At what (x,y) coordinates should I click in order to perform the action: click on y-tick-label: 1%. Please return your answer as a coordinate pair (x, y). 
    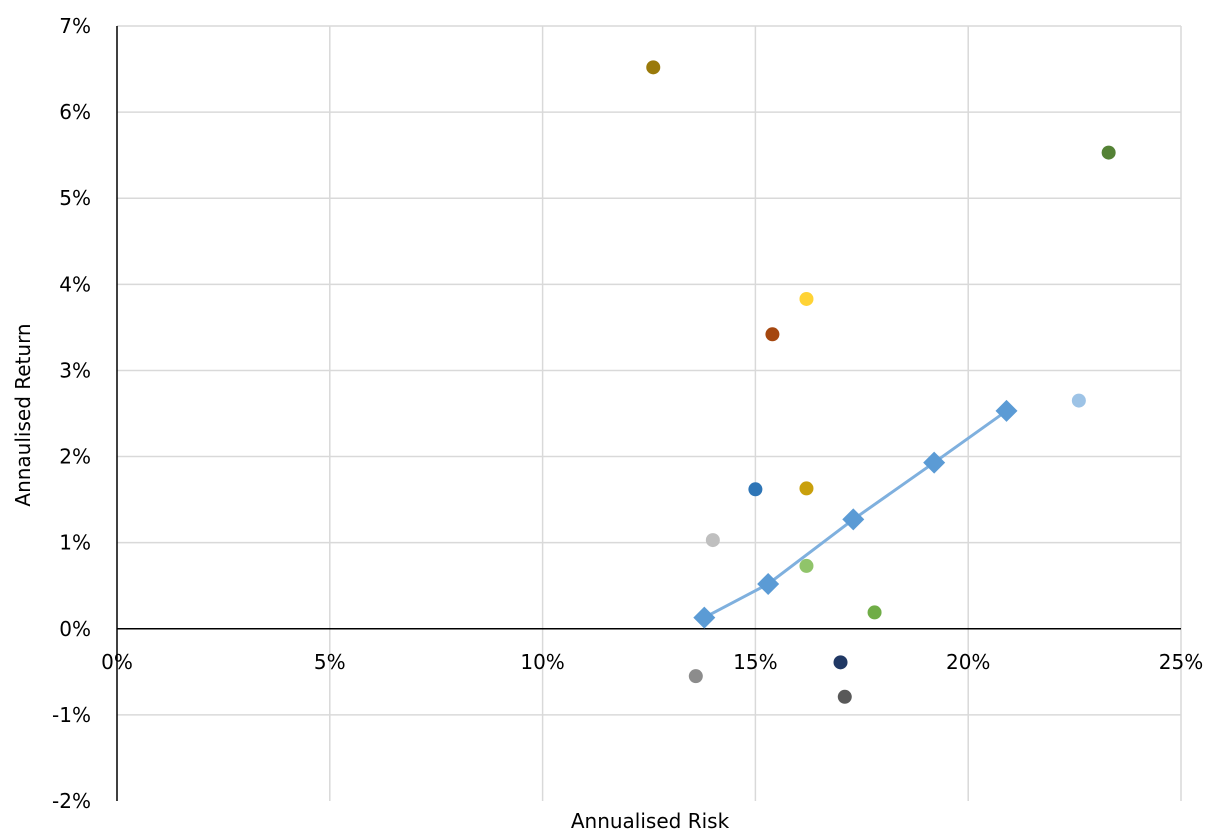
    Looking at the image, I should click on (75, 543).